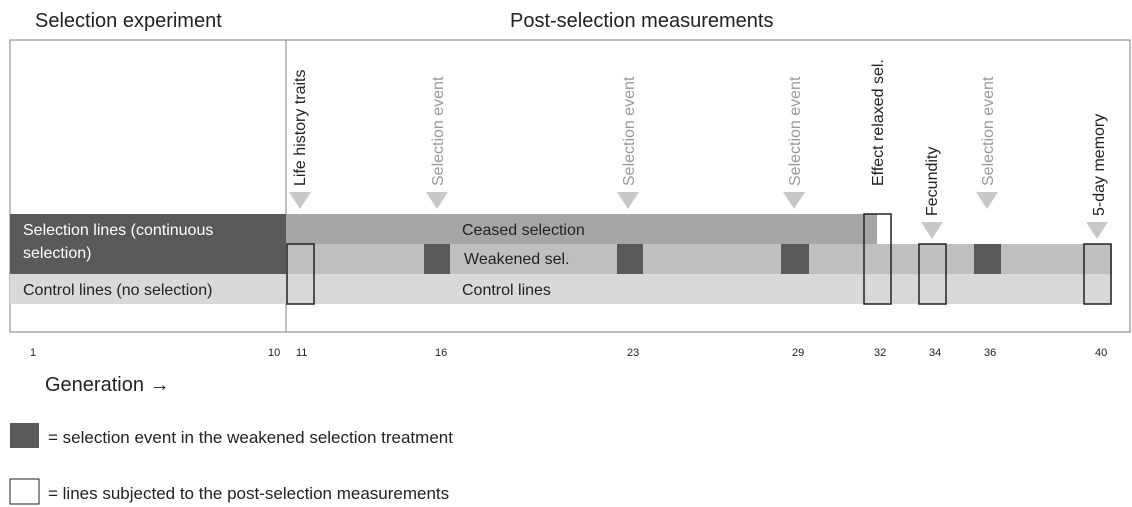 Image resolution: width=1132 pixels, height=507 pixels. Describe the element at coordinates (633, 353) in the screenshot. I see `generation-label: 23` at that location.